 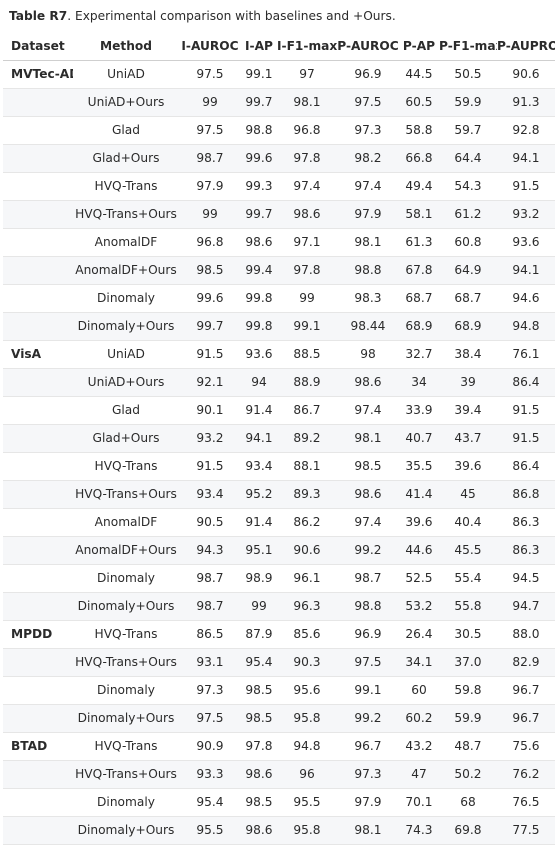 I want to click on metric-cell: 99.4, so click(x=259, y=270).